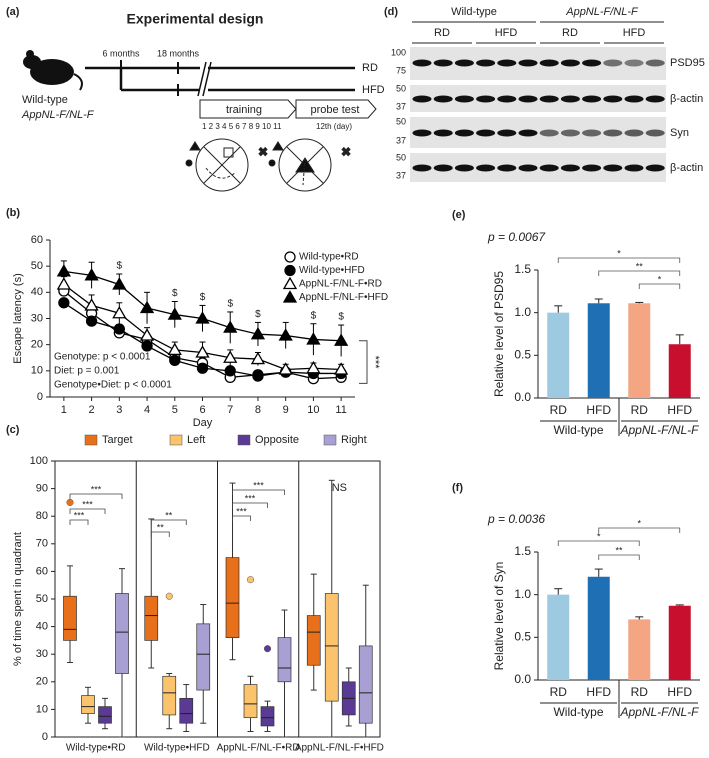 This screenshot has height=758, width=709. Describe the element at coordinates (250, 580) in the screenshot. I see `outlier` at that location.